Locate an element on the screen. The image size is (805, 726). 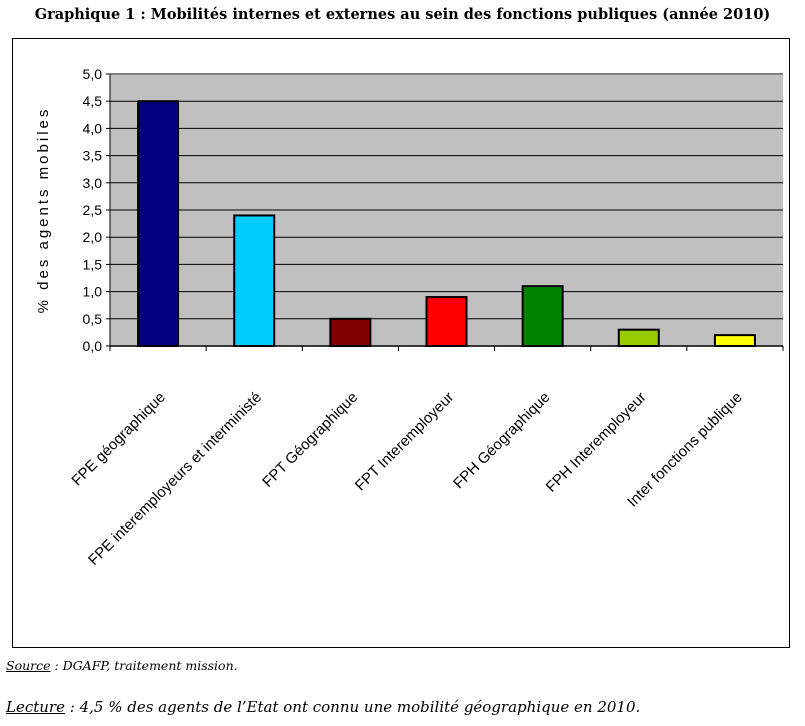
y-tick-label: 2,5 is located at coordinates (93, 210).